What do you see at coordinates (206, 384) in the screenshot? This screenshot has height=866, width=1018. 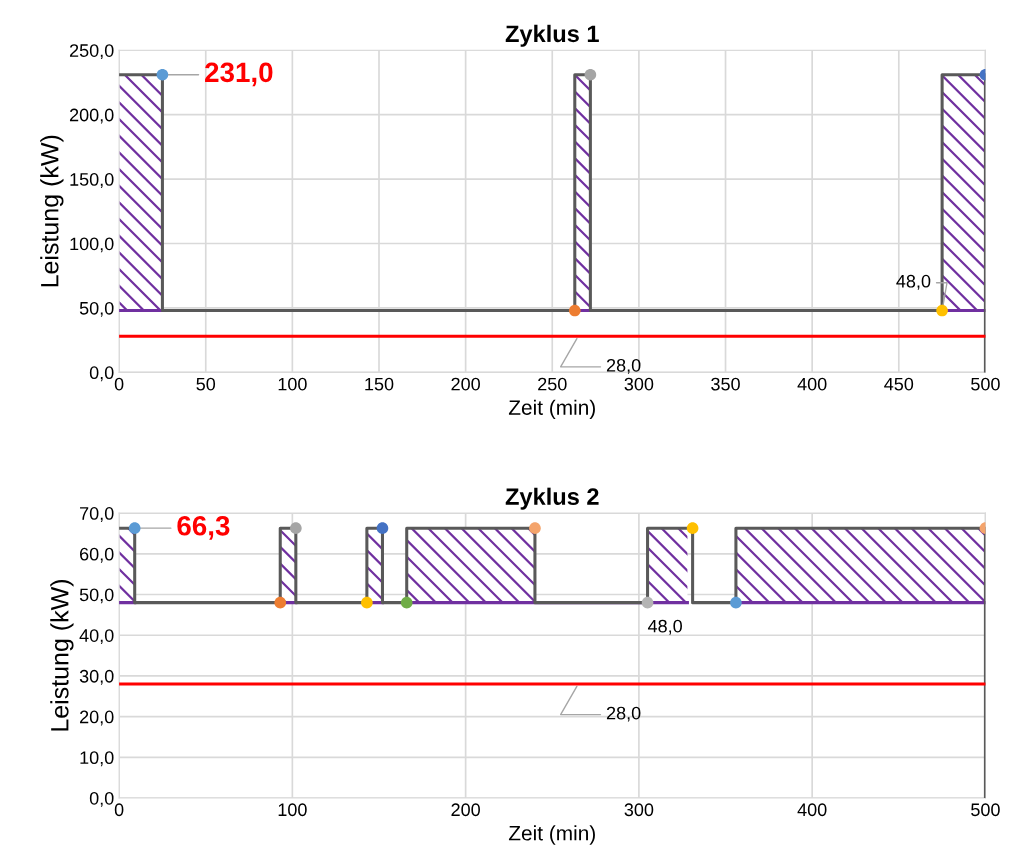 I see `x-tick-label: 50` at bounding box center [206, 384].